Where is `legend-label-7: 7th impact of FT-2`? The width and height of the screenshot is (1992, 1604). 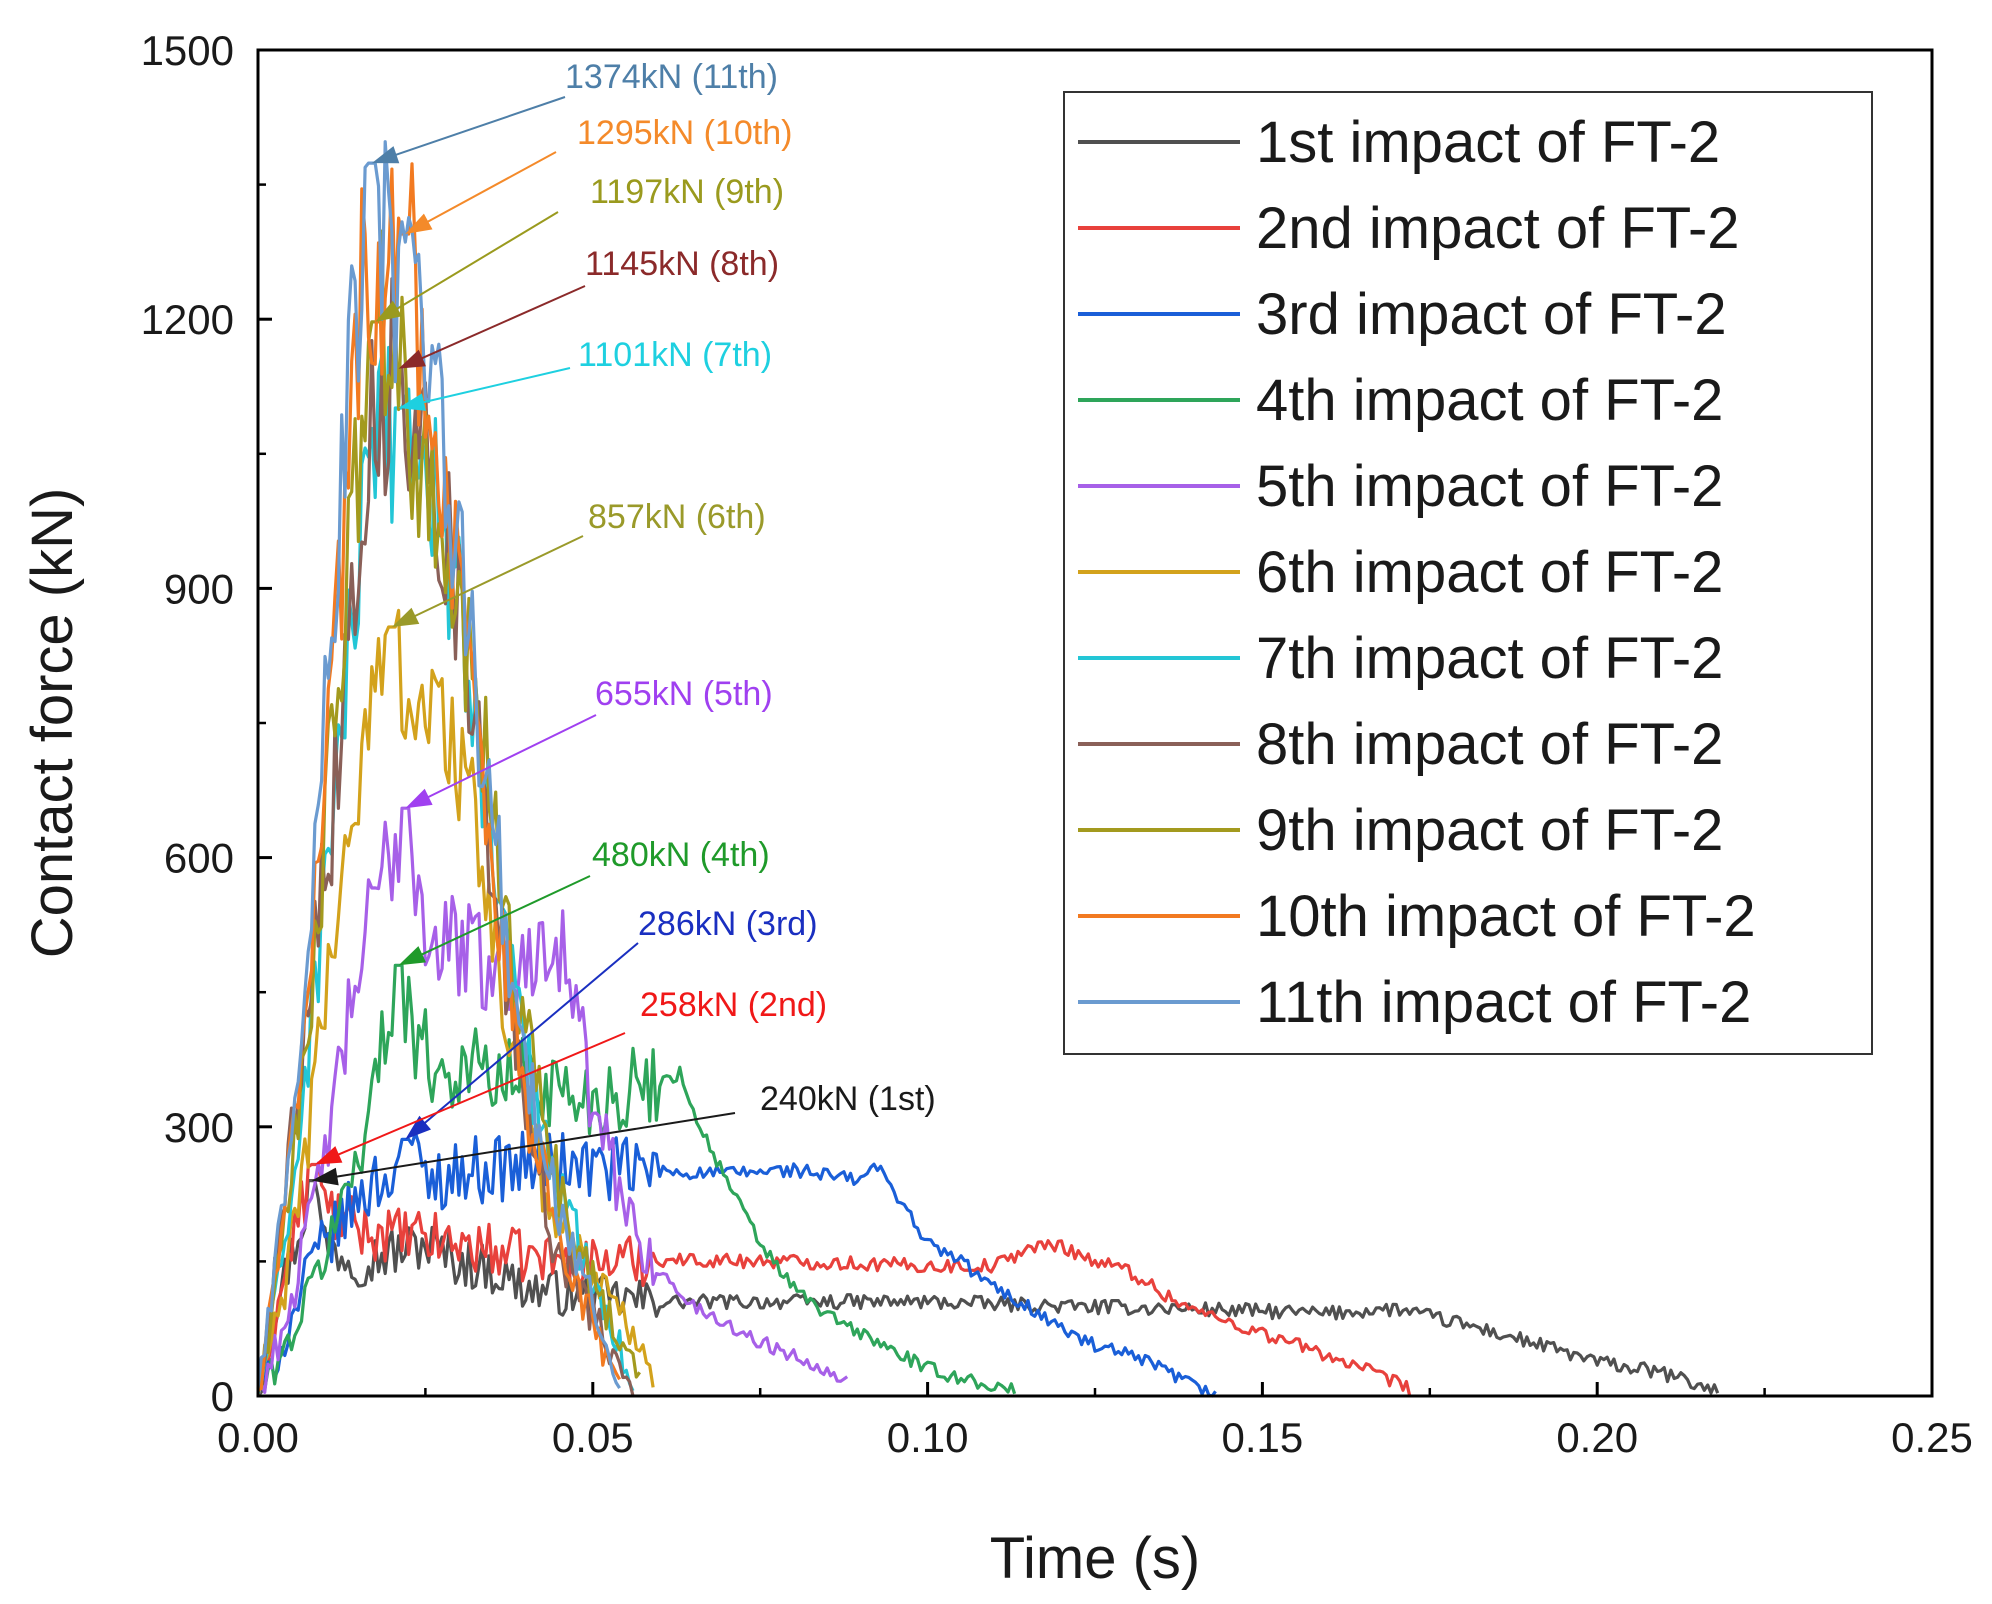 legend-label-7: 7th impact of FT-2 is located at coordinates (1489, 658).